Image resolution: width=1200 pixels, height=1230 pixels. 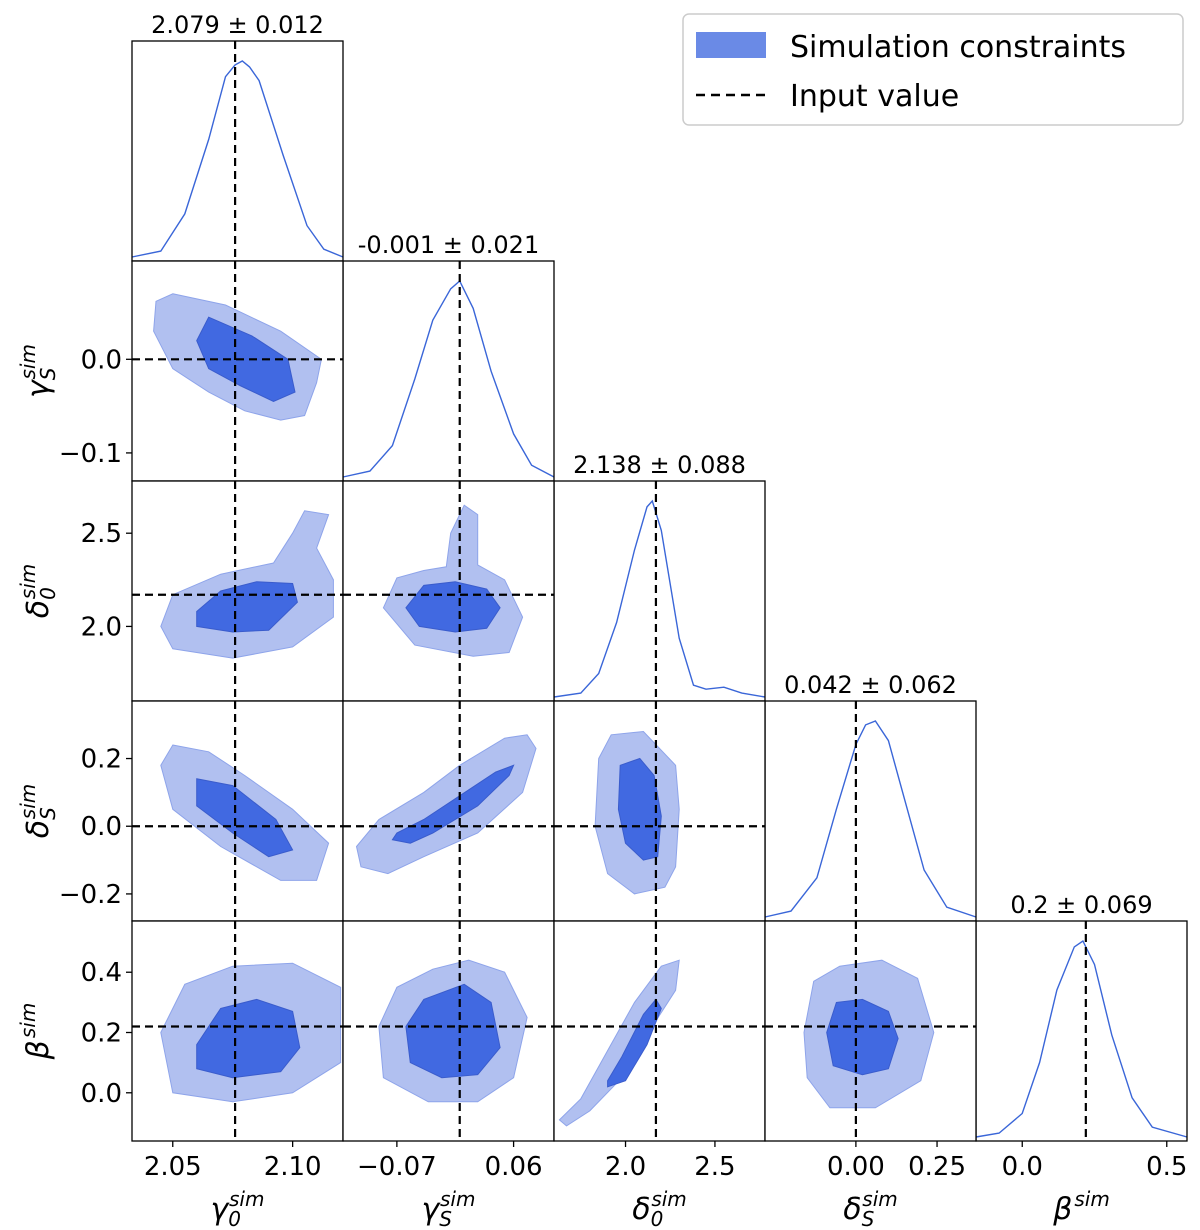 I want to click on diag-panel-d0, so click(x=659, y=591).